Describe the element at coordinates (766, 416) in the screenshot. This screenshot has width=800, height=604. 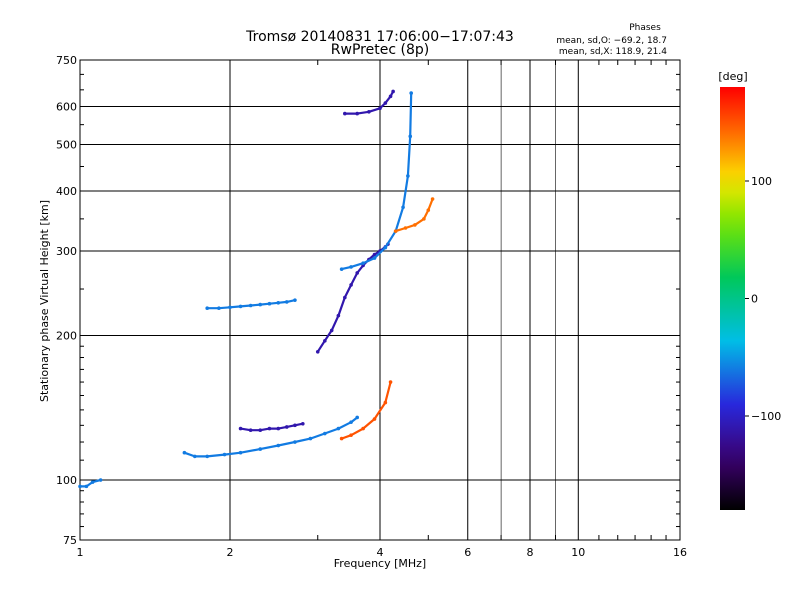
I see `colorbar-tick-label: −100` at that location.